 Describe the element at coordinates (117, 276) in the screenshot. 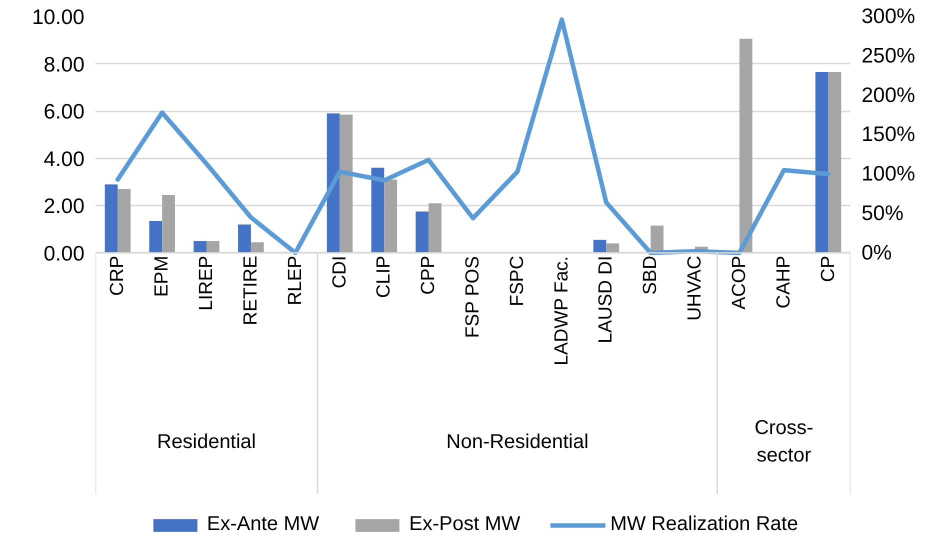

I see `x-tick-label: CRP` at that location.